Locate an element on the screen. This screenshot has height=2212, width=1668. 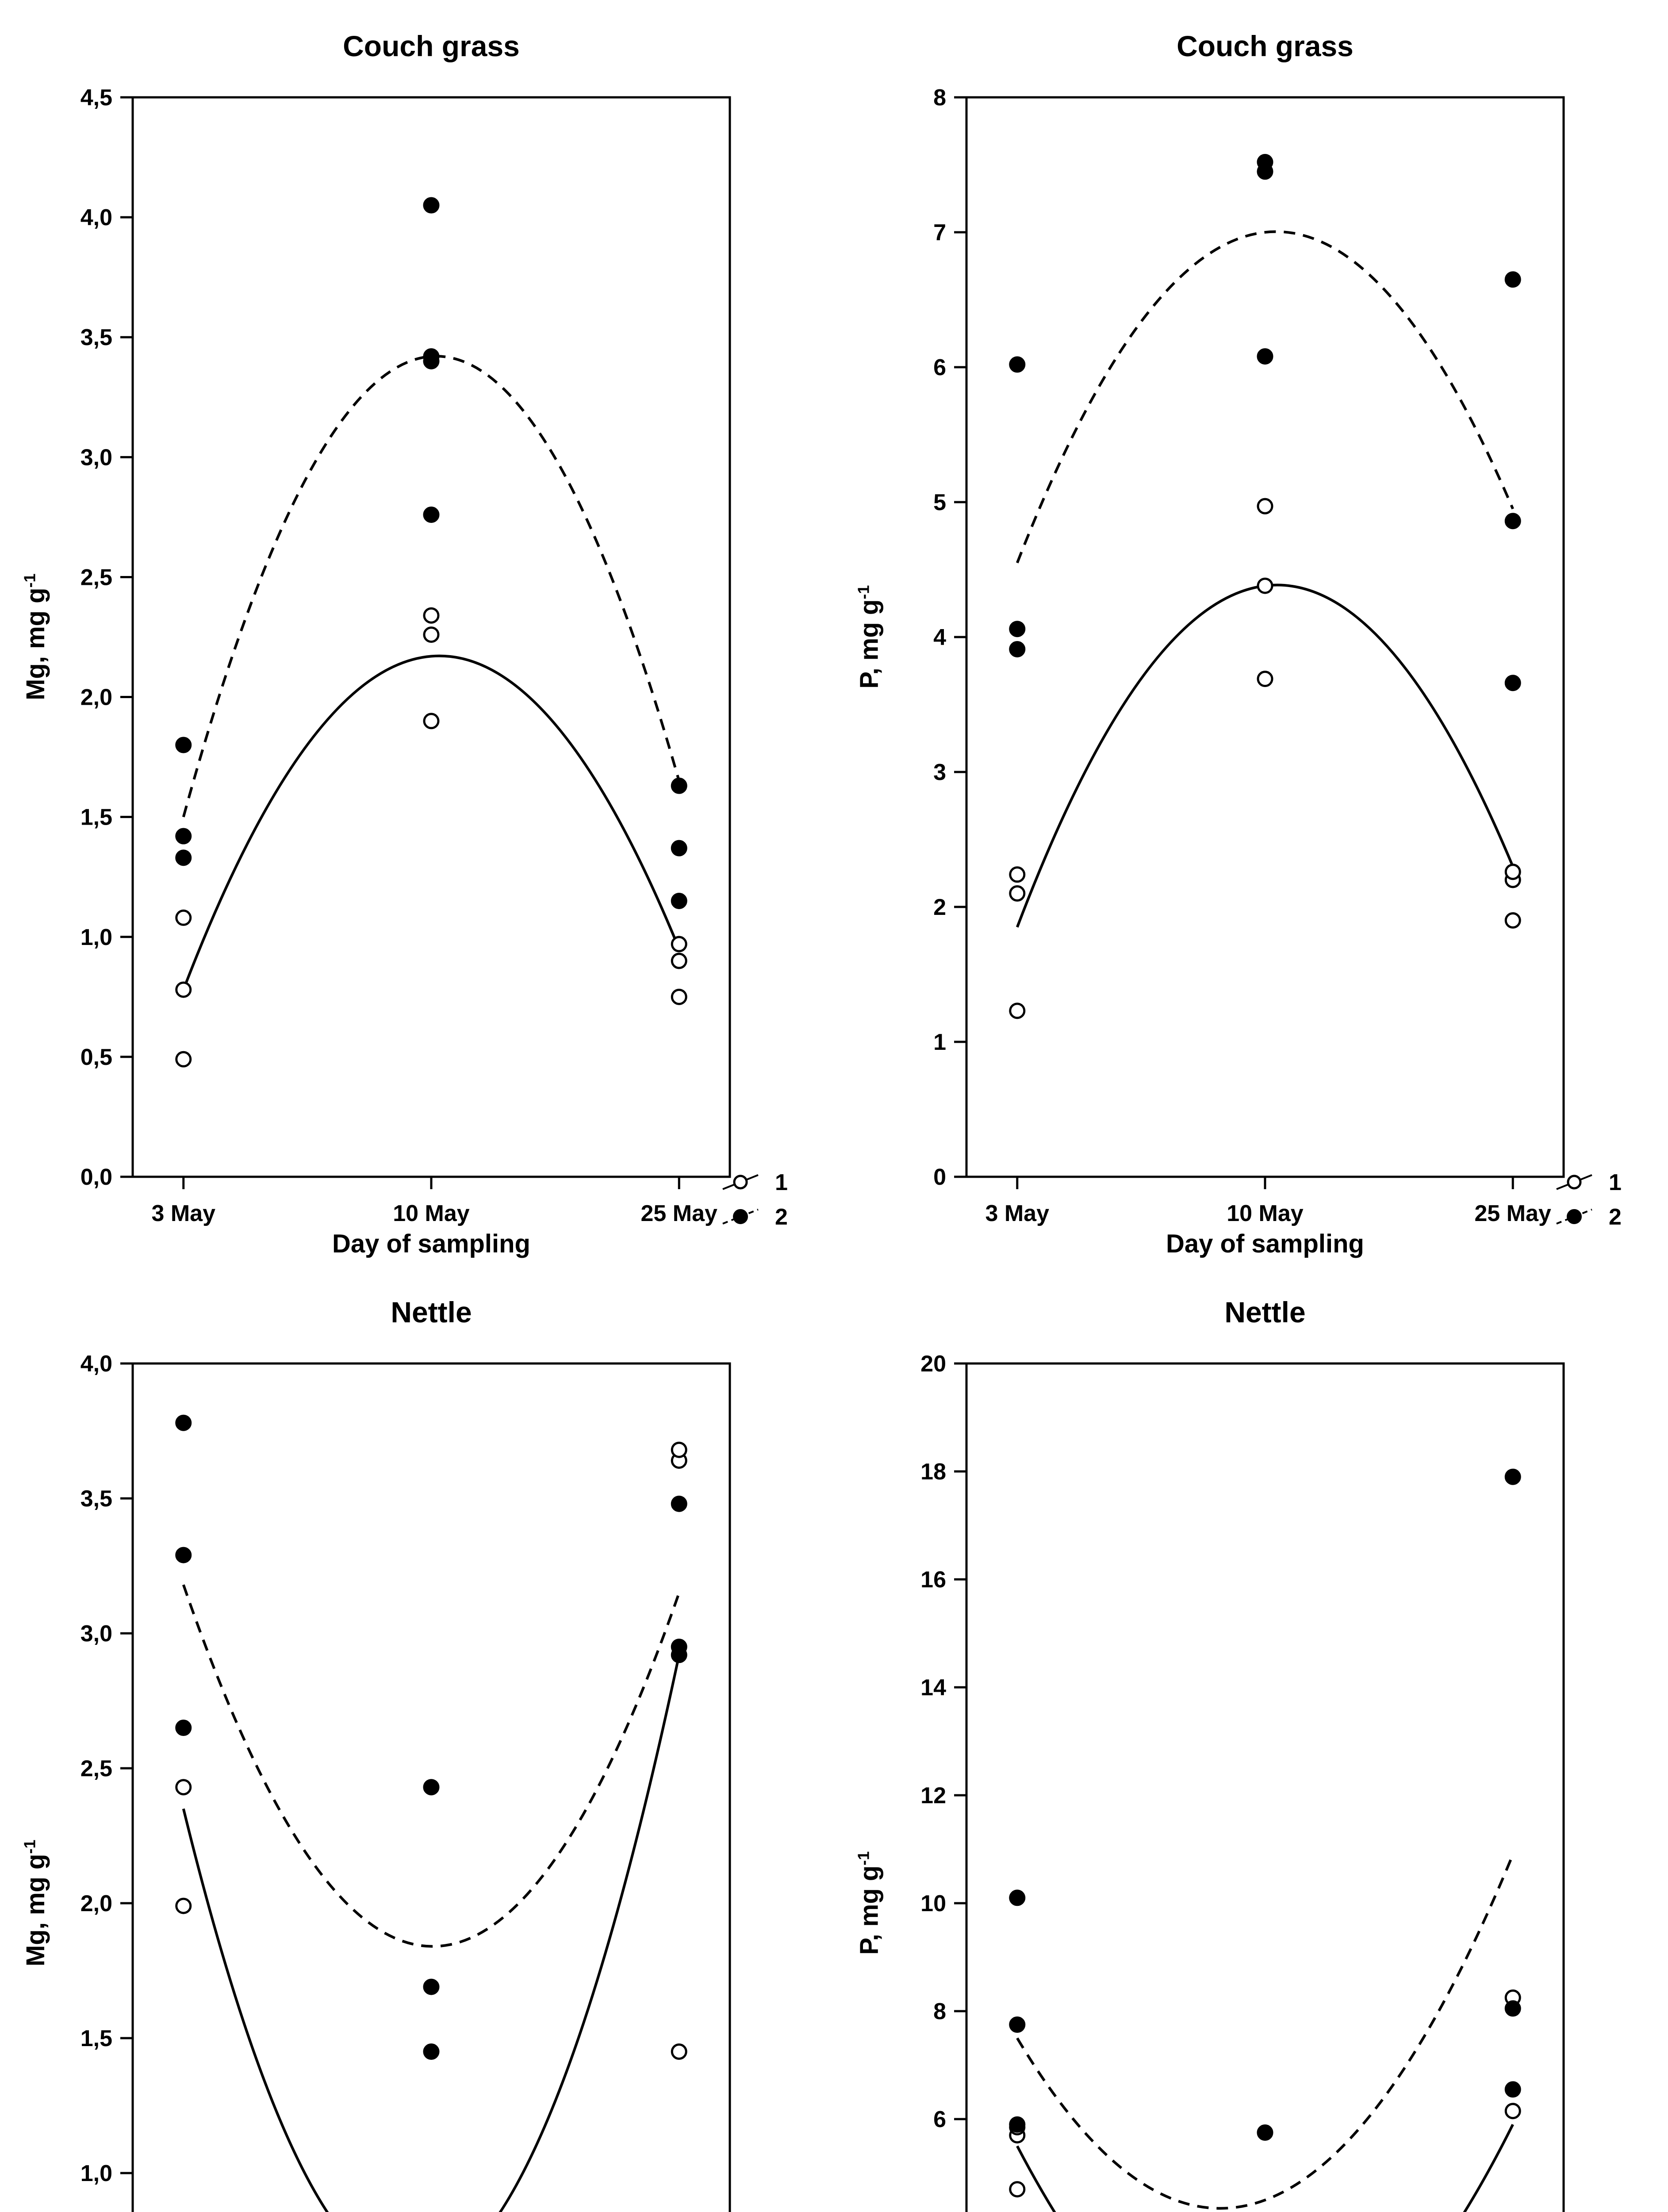
y-tick-label: 10 is located at coordinates (933, 1904).